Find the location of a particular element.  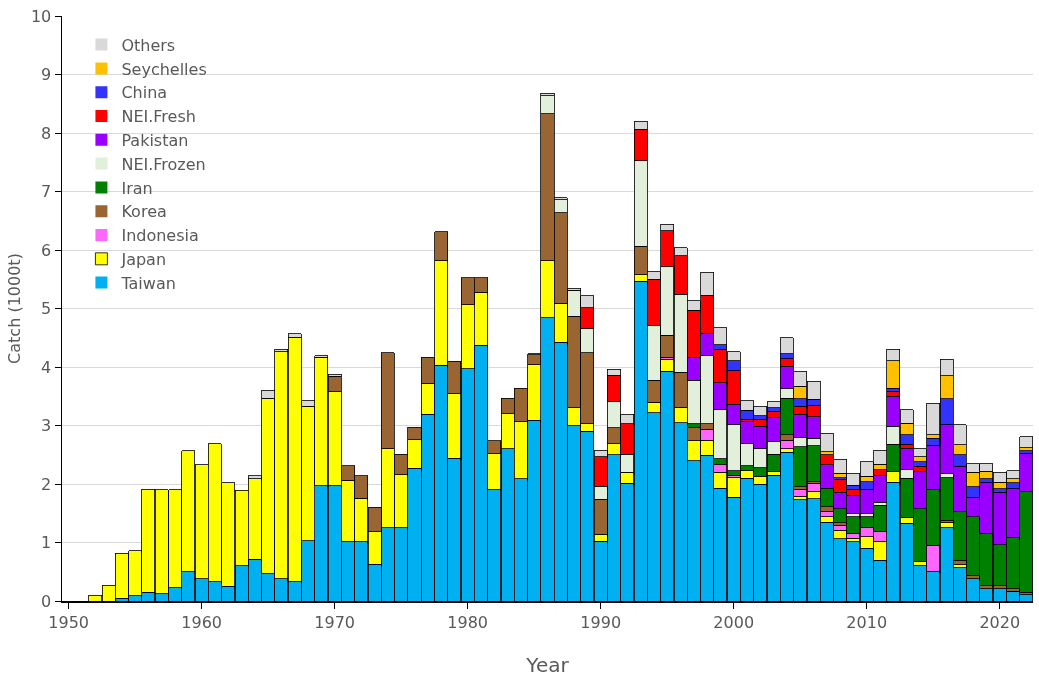

x-tick-label: 1980 is located at coordinates (468, 622).